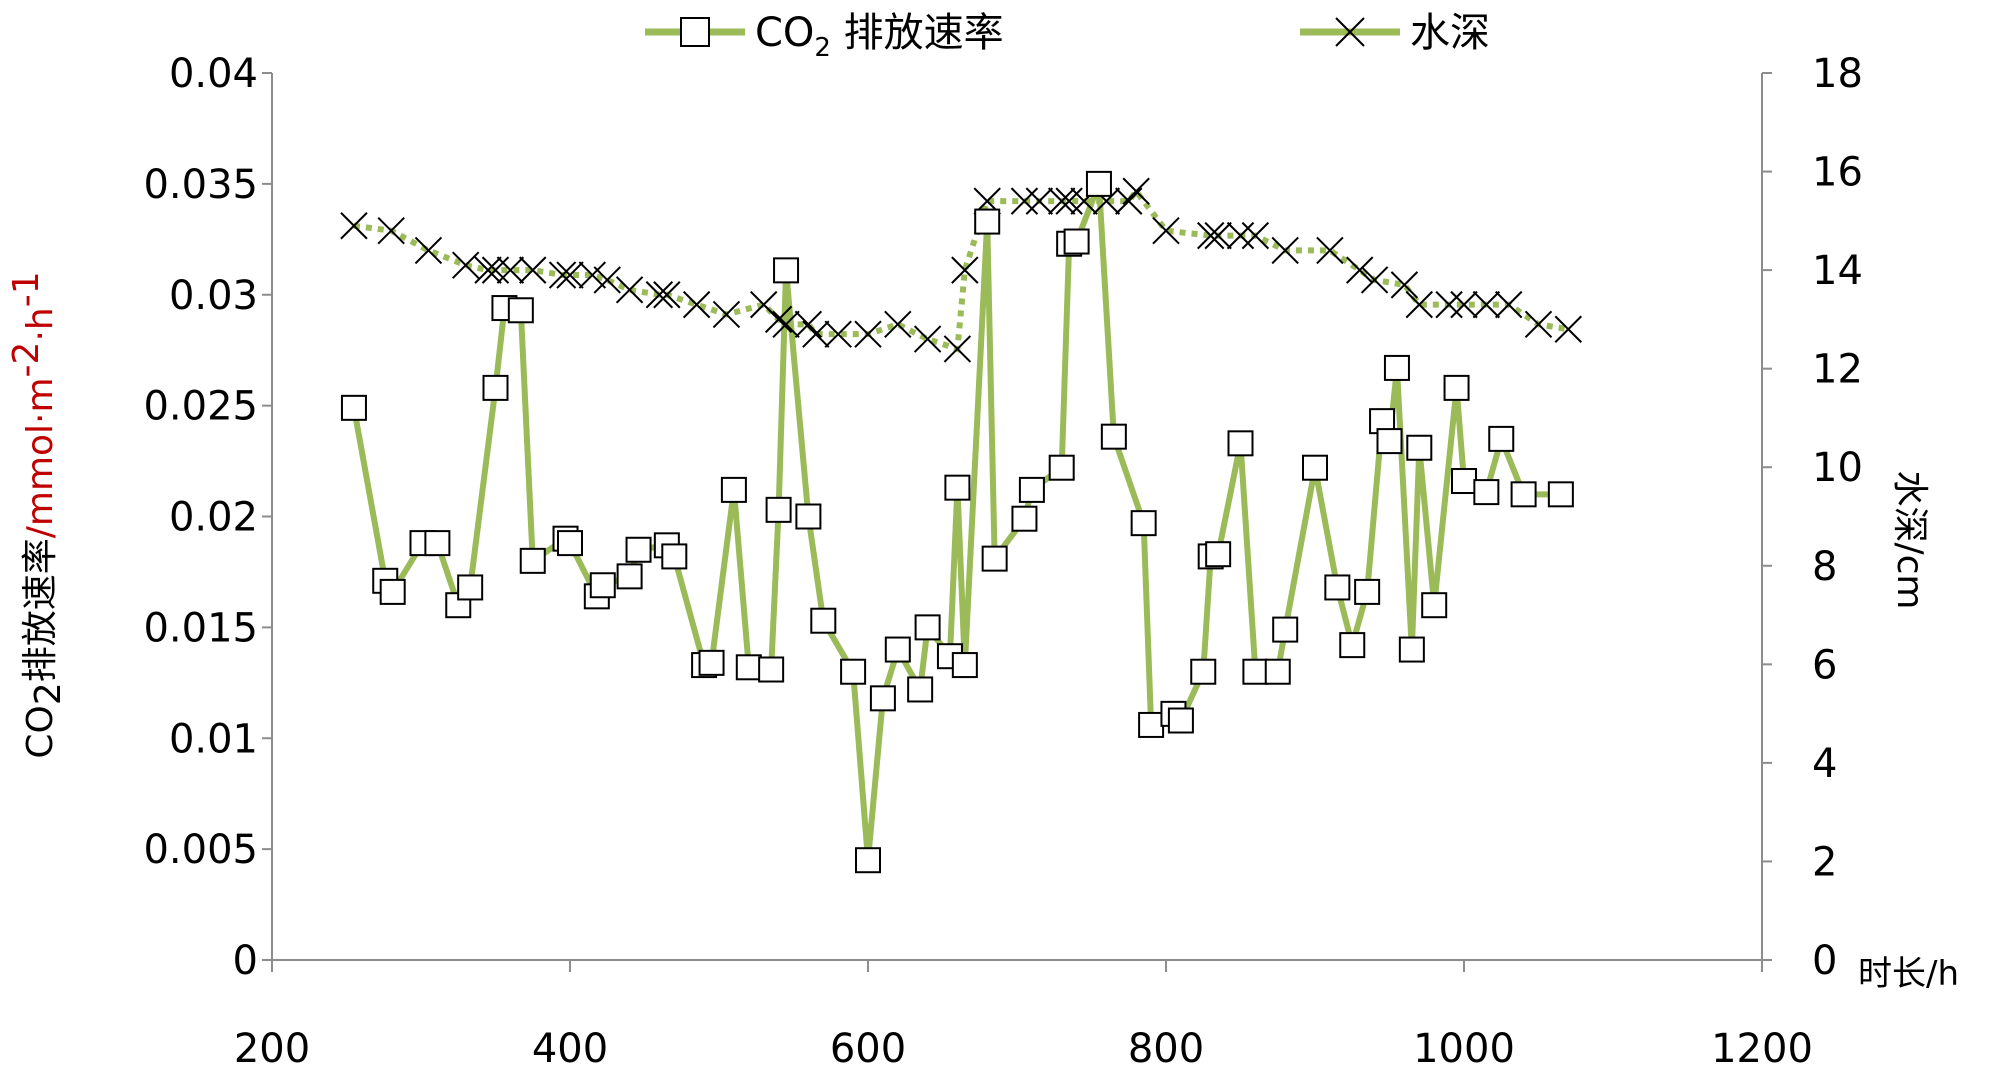 This screenshot has height=1070, width=2000. I want to click on x-tick-label: 400, so click(570, 1048).